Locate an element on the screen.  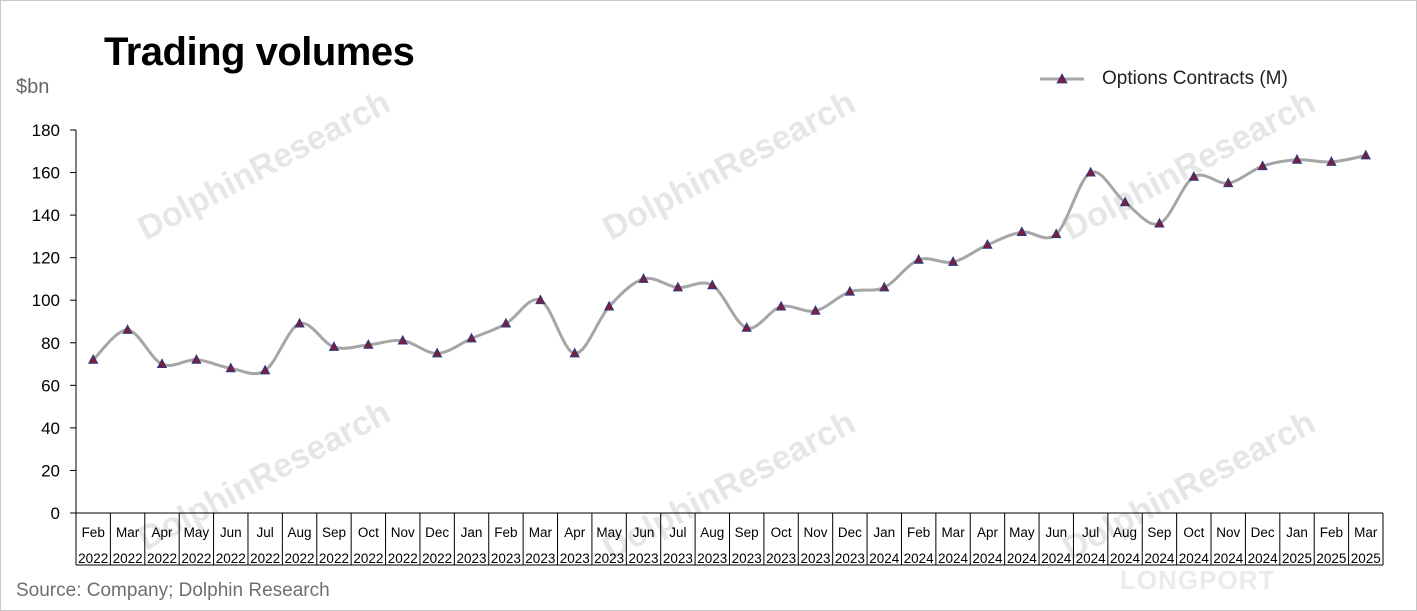
y-tick-label: 140 is located at coordinates (46, 215).